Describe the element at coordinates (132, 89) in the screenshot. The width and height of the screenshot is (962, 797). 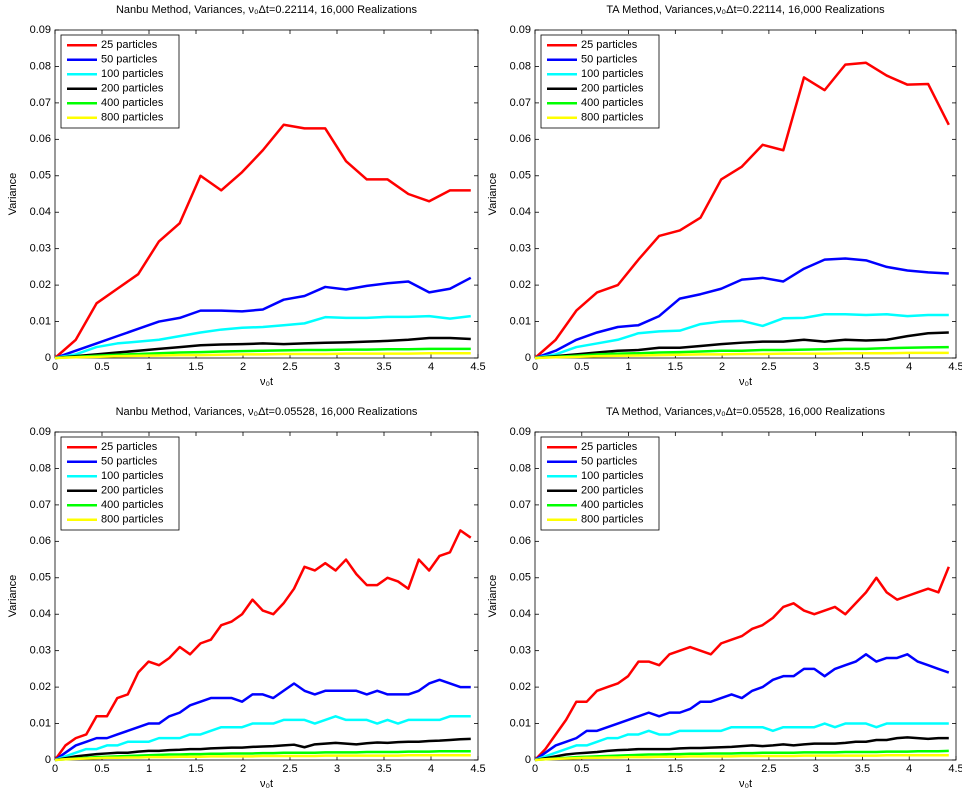
I see `legend-label: 200 particles` at that location.